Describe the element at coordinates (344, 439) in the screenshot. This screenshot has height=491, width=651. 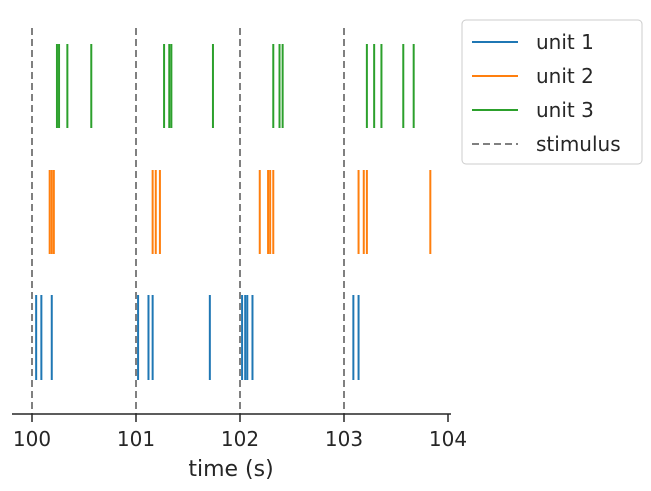
I see `x-tick-label: 103` at that location.